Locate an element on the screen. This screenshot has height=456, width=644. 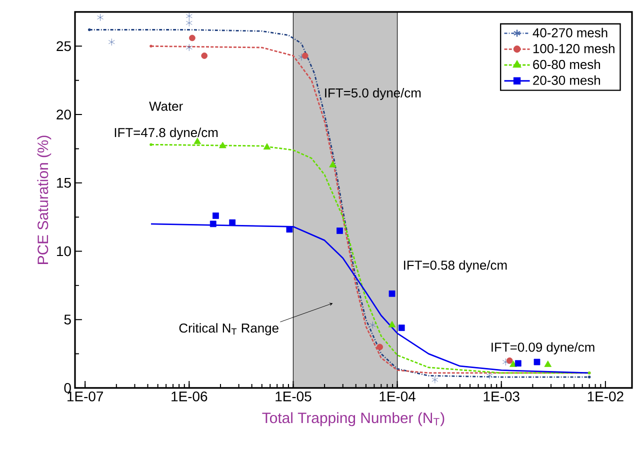
y-tick-label: 15 is located at coordinates (64, 183).